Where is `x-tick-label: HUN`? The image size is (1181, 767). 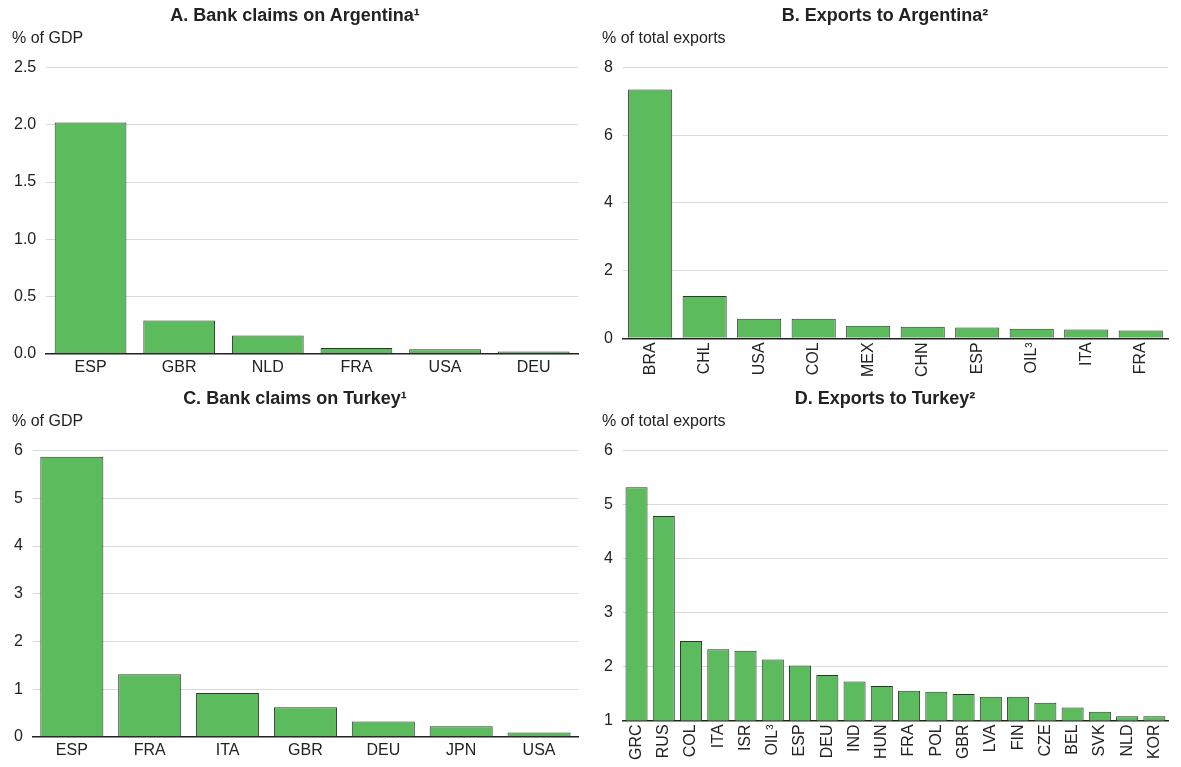 x-tick-label: HUN is located at coordinates (881, 742).